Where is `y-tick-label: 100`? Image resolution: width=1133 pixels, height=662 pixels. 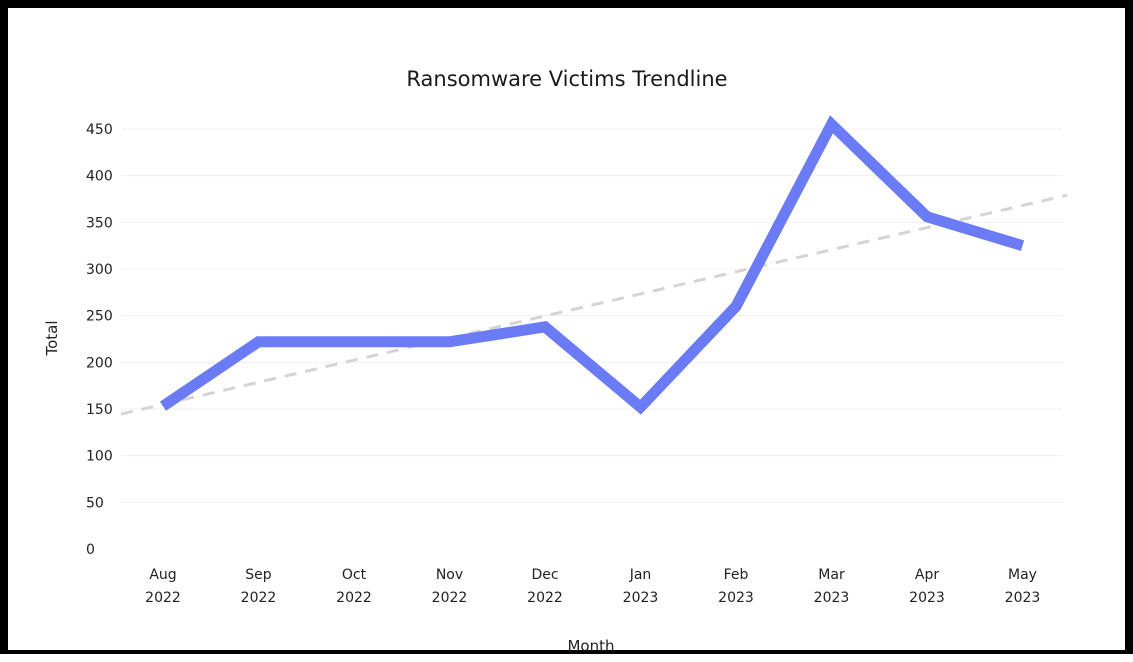 y-tick-label: 100 is located at coordinates (99, 457).